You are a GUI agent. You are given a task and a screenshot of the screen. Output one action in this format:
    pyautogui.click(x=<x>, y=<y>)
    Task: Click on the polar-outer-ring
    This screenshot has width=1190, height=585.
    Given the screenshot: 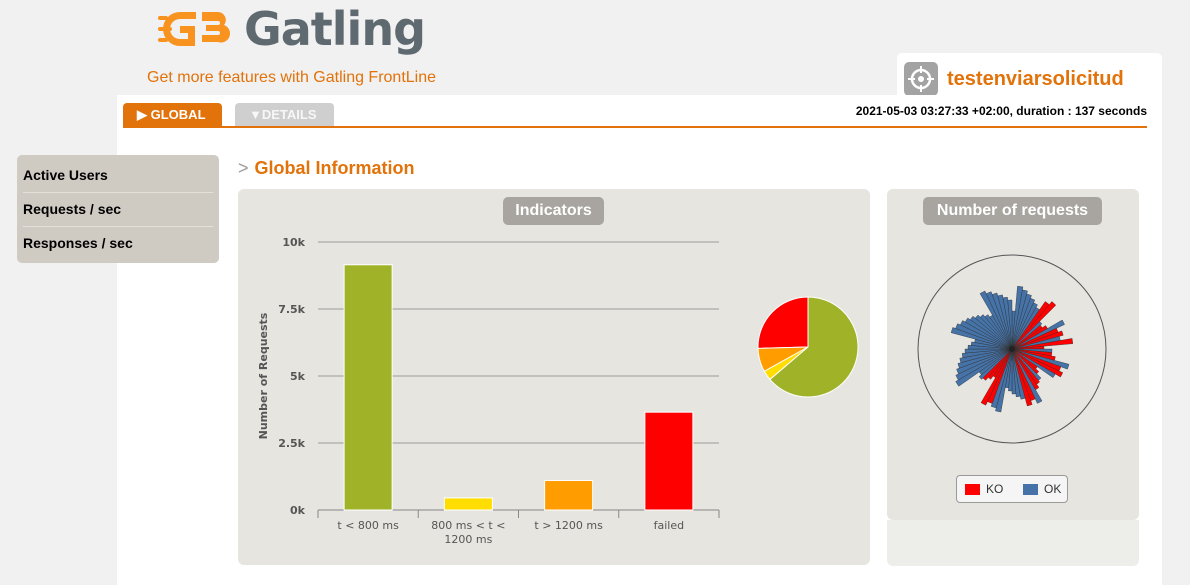 What is the action you would take?
    pyautogui.click(x=1012, y=349)
    